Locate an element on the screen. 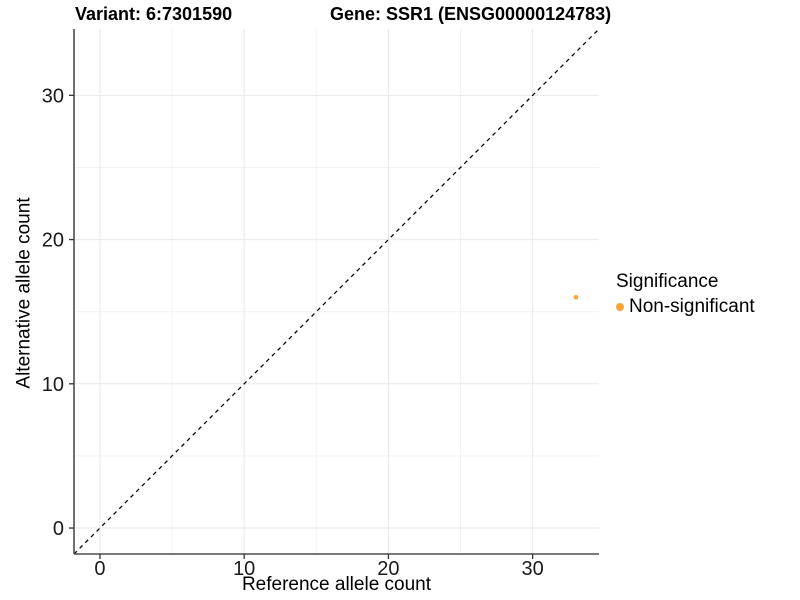 The image size is (800, 600). legend-item-label: Non-significant is located at coordinates (692, 306).